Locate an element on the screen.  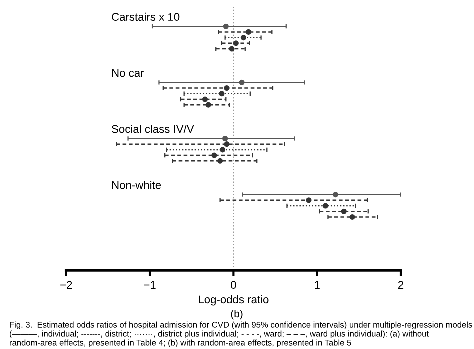
annotation: No car is located at coordinates (128, 73).